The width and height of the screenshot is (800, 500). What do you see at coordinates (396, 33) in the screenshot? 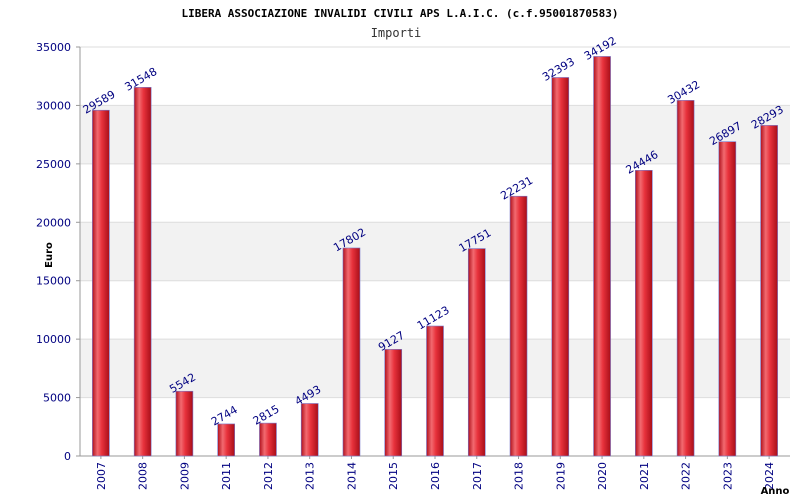
I see `chart-subtitle: Importi` at bounding box center [396, 33].